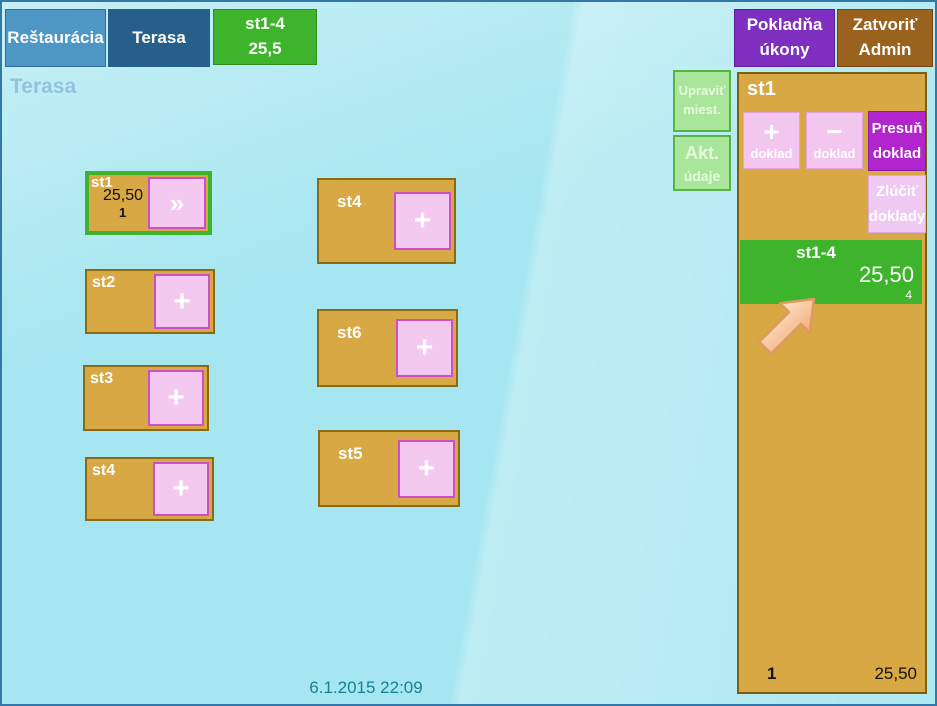  Describe the element at coordinates (123, 212) in the screenshot. I see `table-count: 1` at that location.